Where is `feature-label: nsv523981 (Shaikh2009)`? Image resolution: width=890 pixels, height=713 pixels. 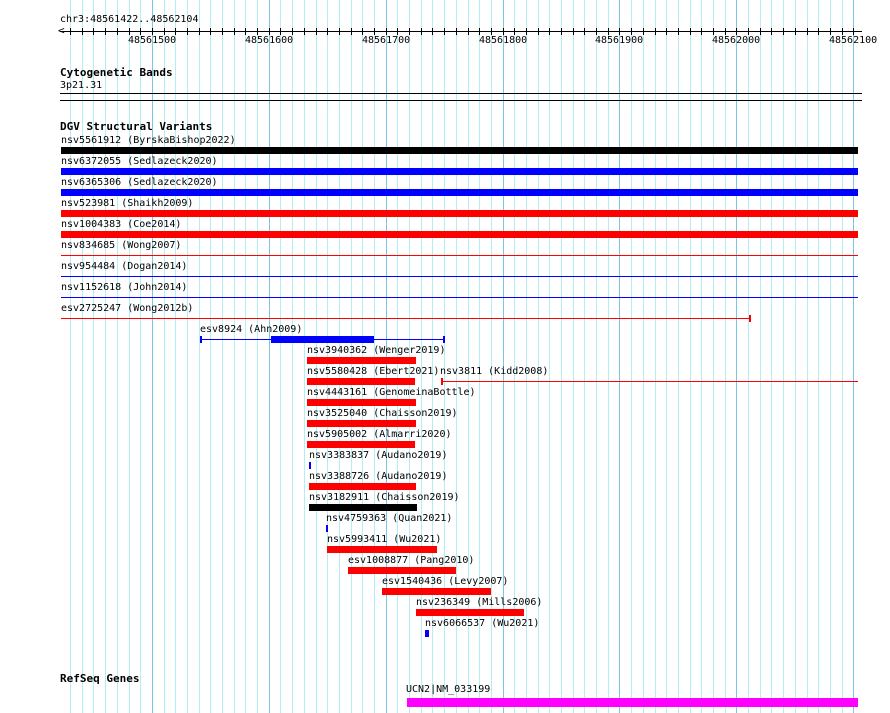
feature-label: nsv523981 (Shaikh2009) is located at coordinates (127, 203).